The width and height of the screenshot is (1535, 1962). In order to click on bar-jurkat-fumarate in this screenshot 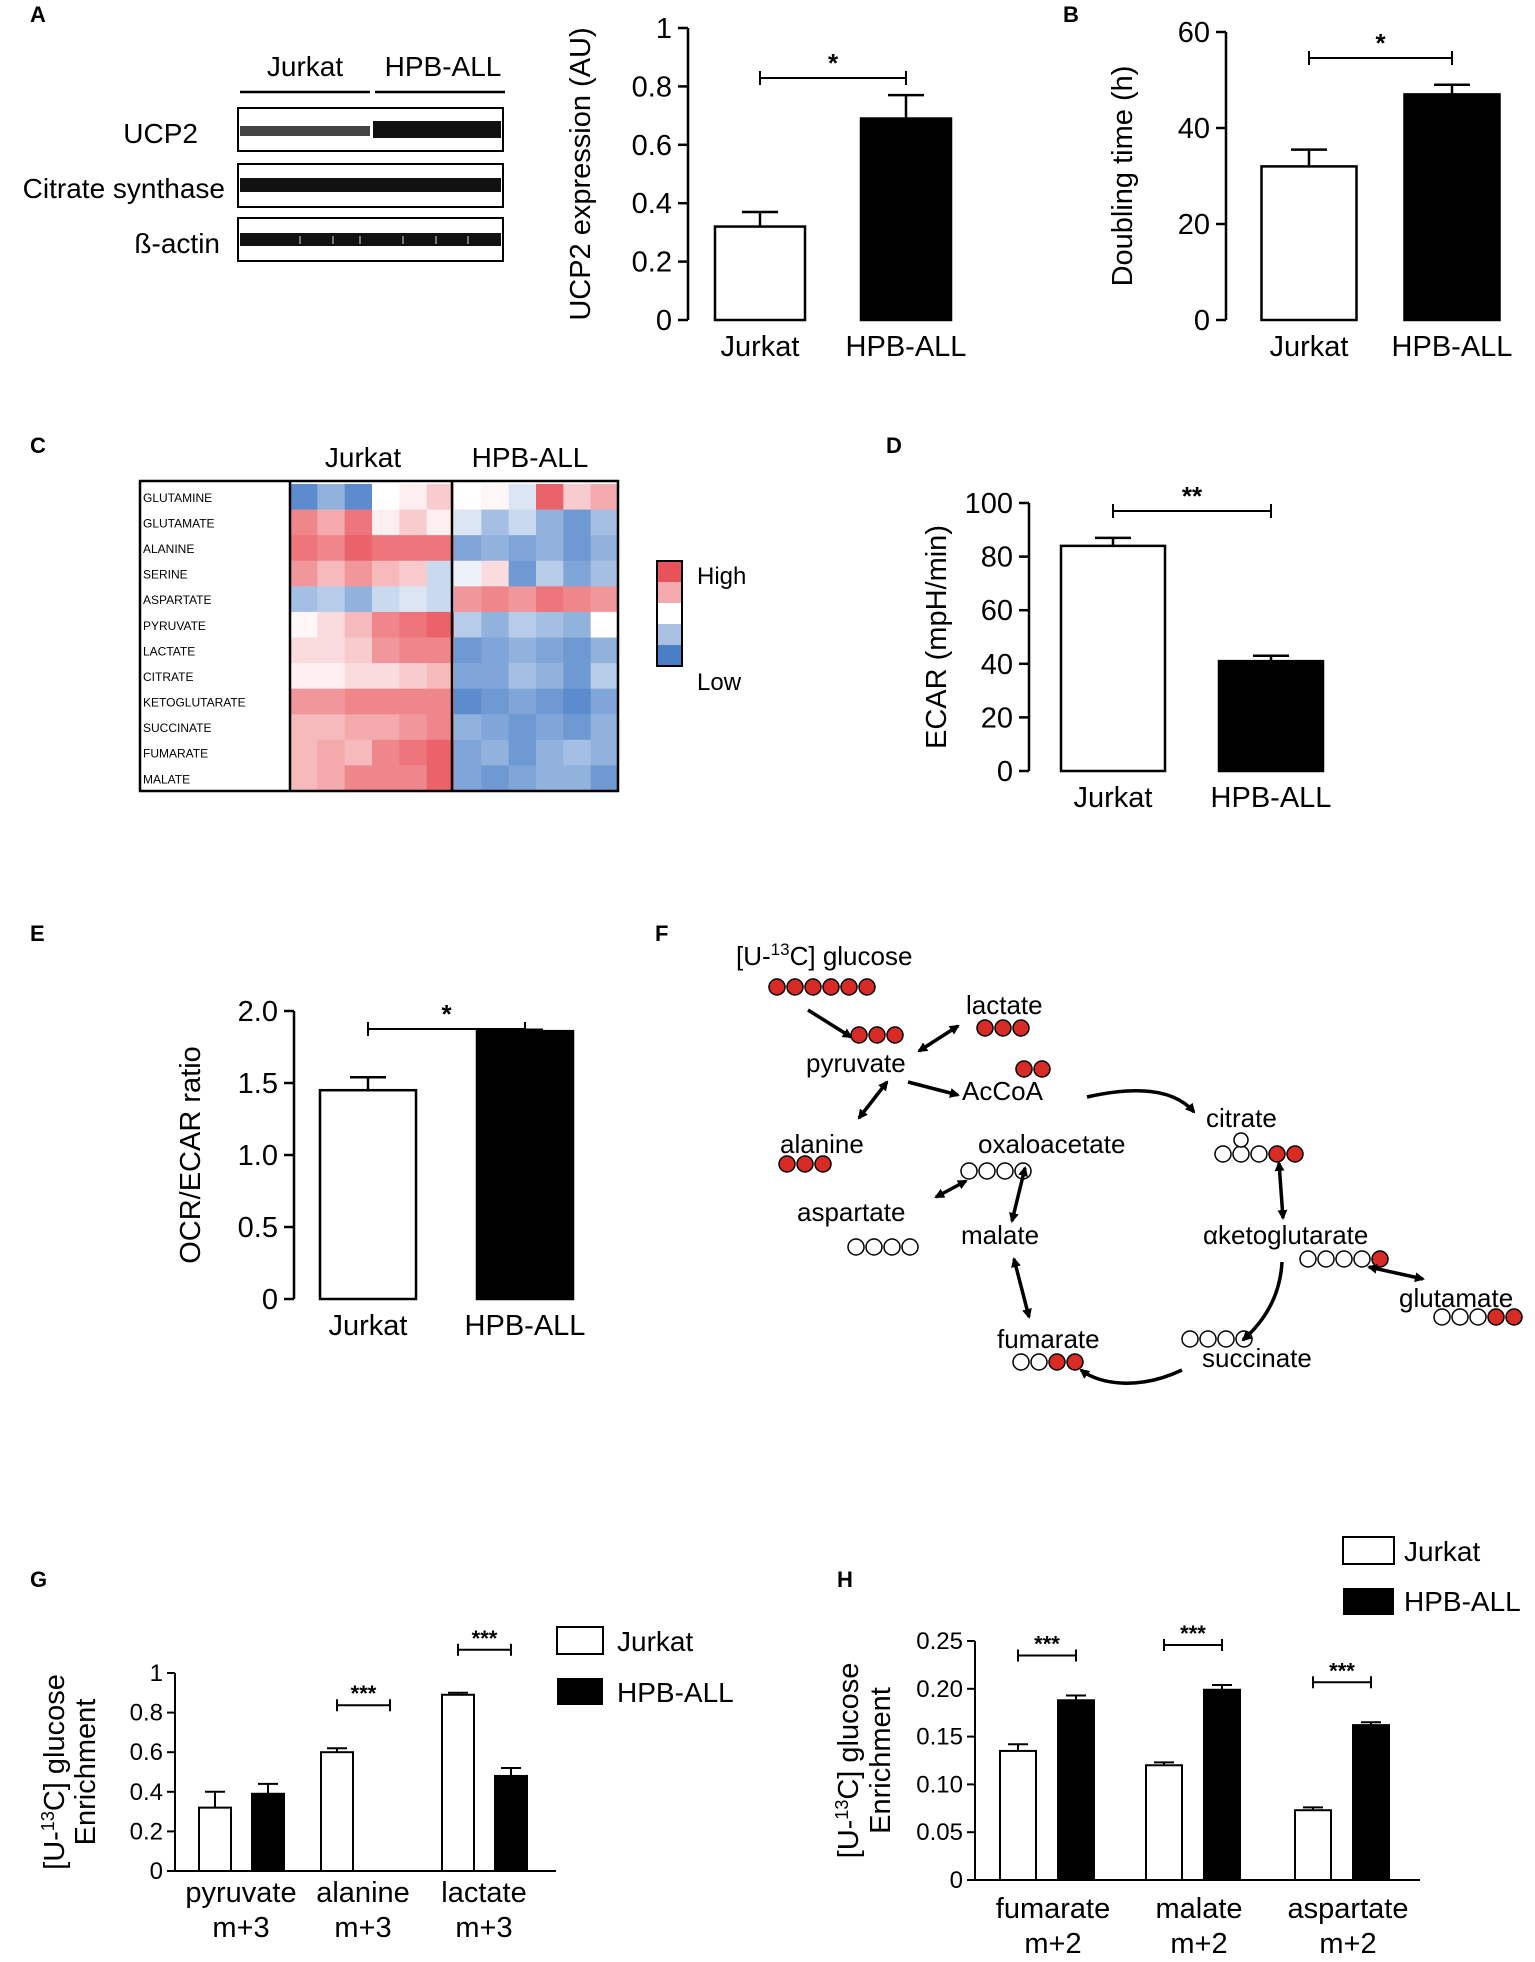, I will do `click(1018, 1815)`.